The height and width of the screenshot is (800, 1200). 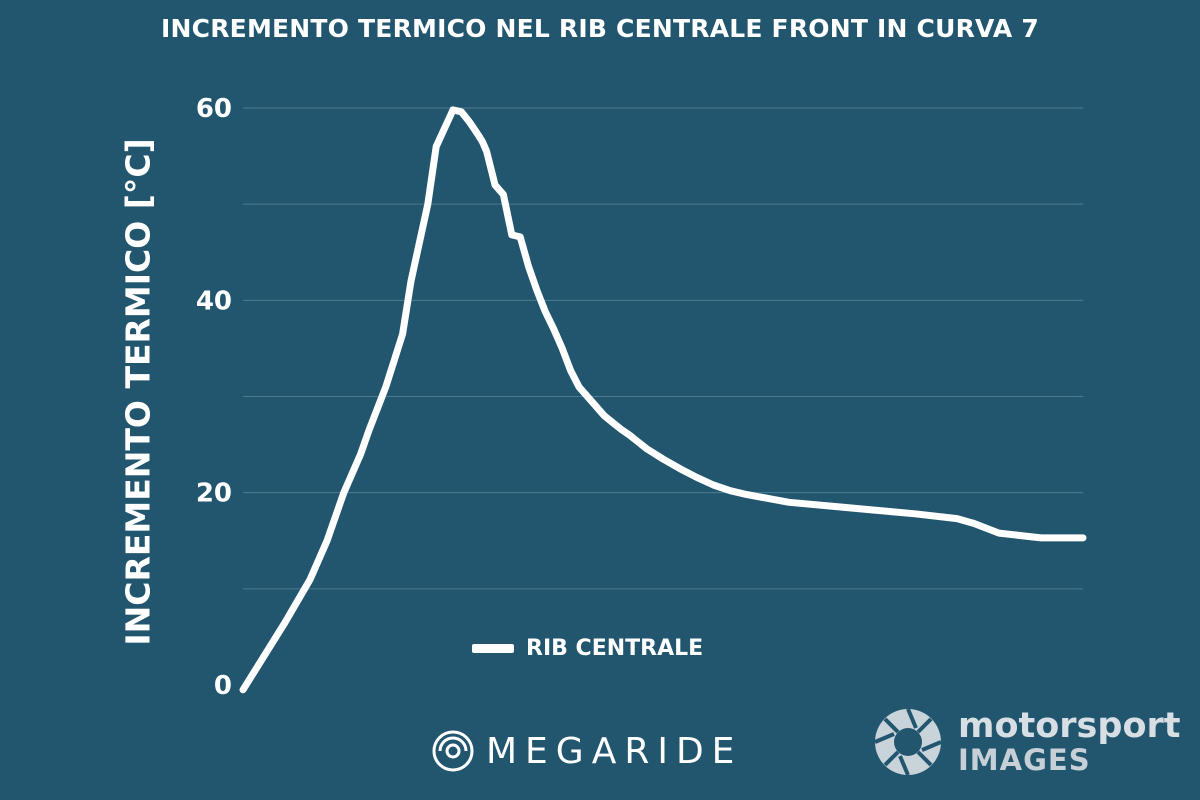 I want to click on legend-swatch, so click(x=493, y=648).